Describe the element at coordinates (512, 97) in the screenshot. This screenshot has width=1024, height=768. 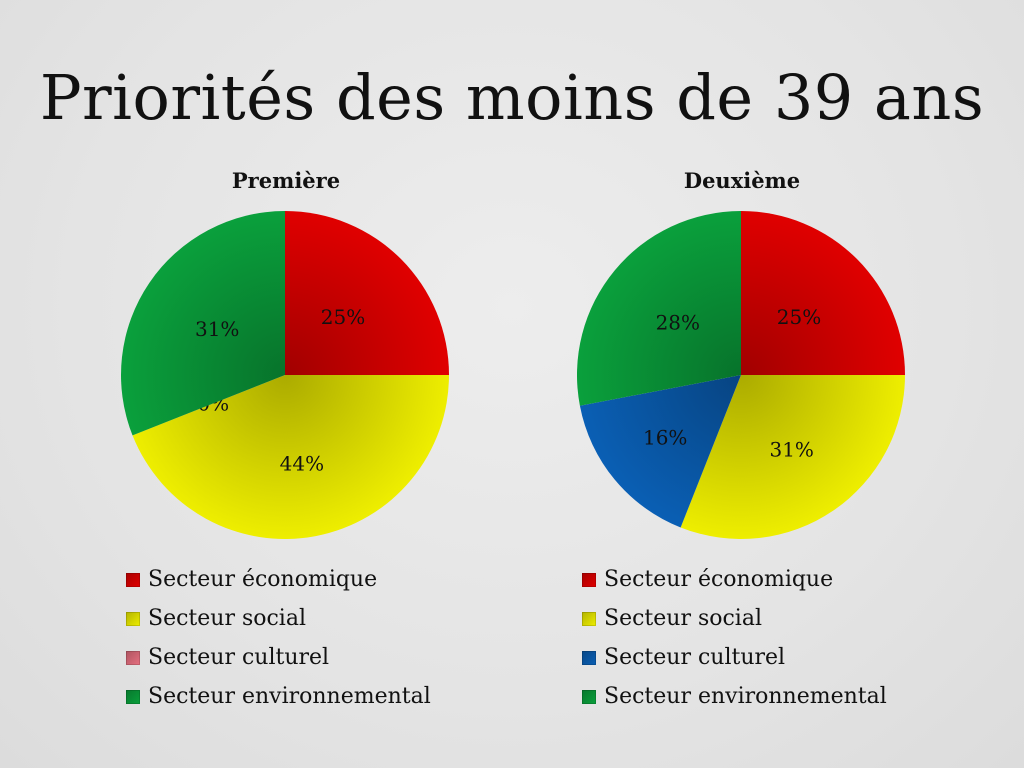
I see `page-title: Priorités des moins de 39 ans` at that location.